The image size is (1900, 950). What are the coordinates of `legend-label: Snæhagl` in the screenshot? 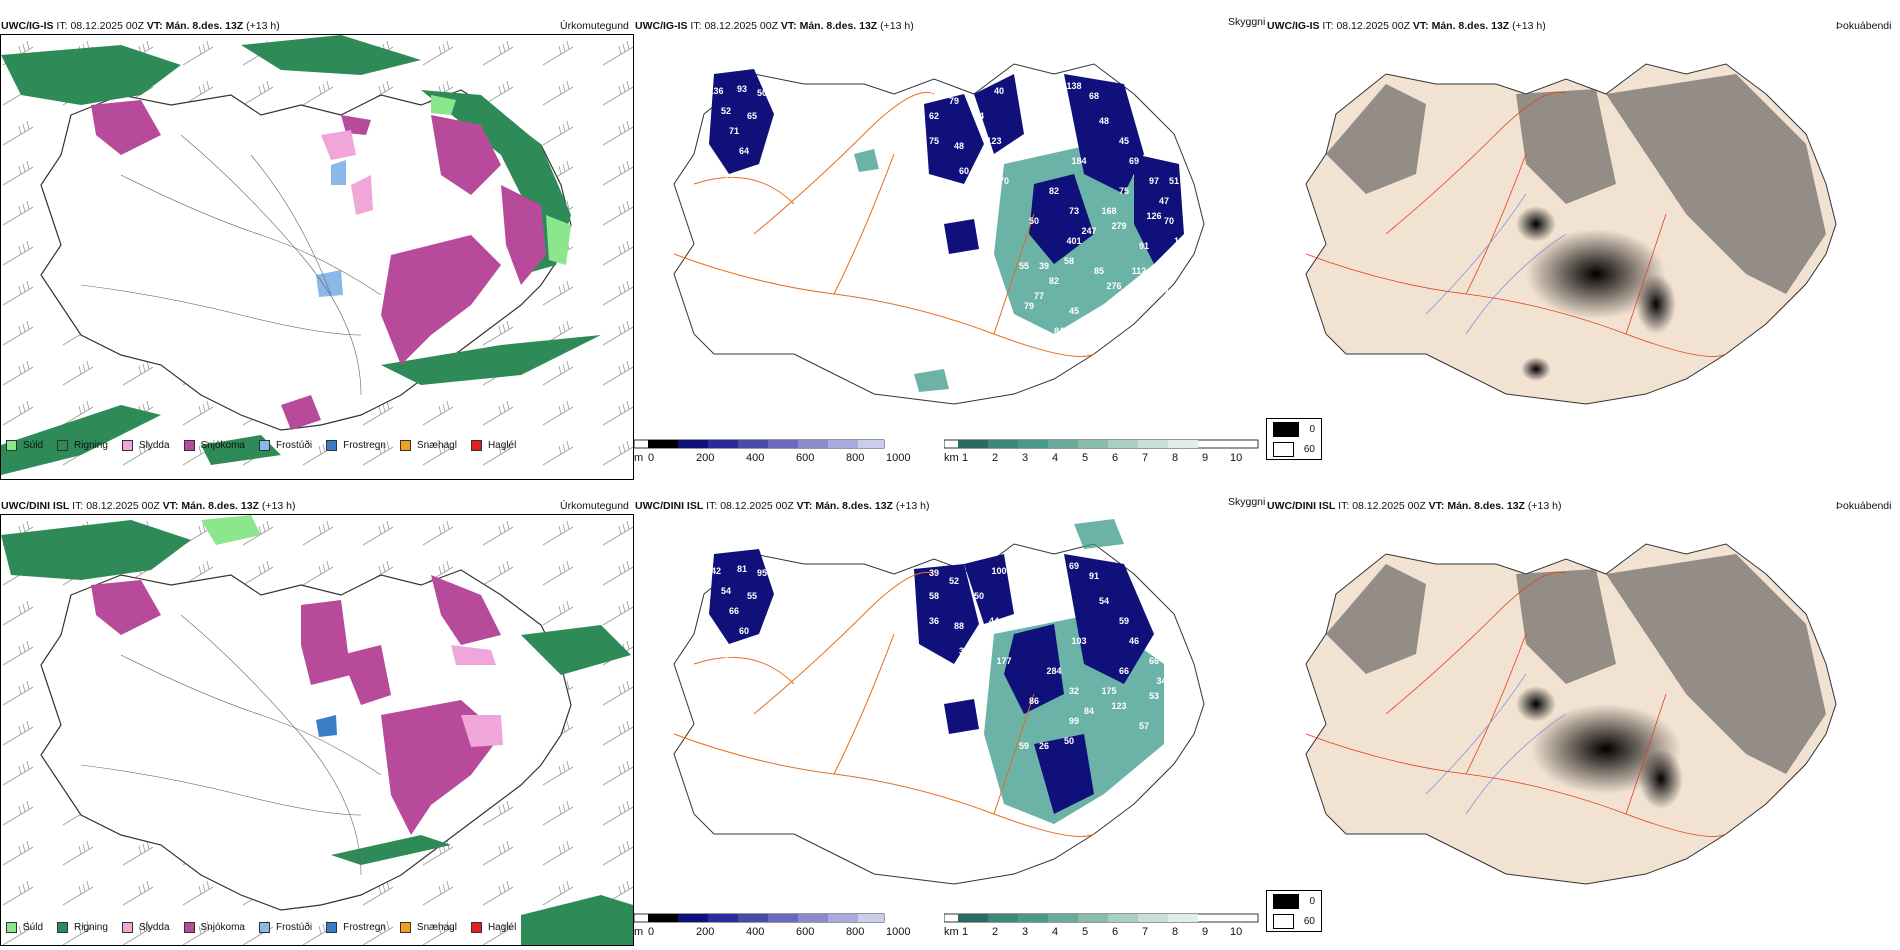 It's located at (436, 927).